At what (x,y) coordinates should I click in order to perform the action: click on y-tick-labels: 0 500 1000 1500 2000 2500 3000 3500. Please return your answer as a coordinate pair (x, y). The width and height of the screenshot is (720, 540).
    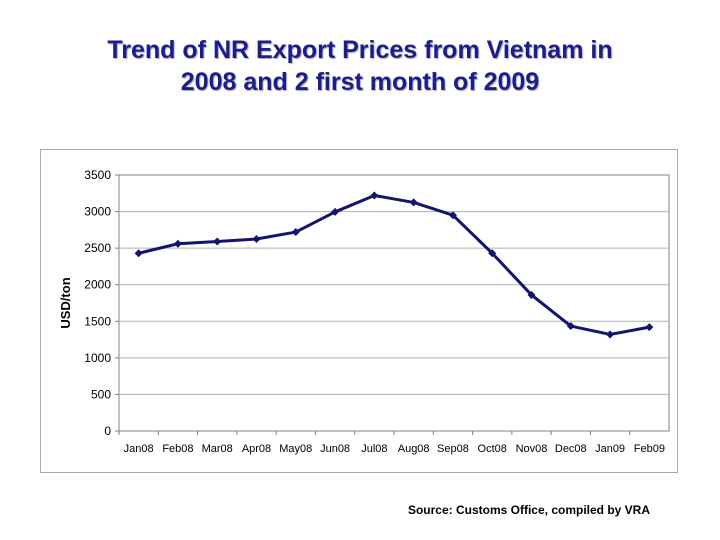
    Looking at the image, I should click on (97, 303).